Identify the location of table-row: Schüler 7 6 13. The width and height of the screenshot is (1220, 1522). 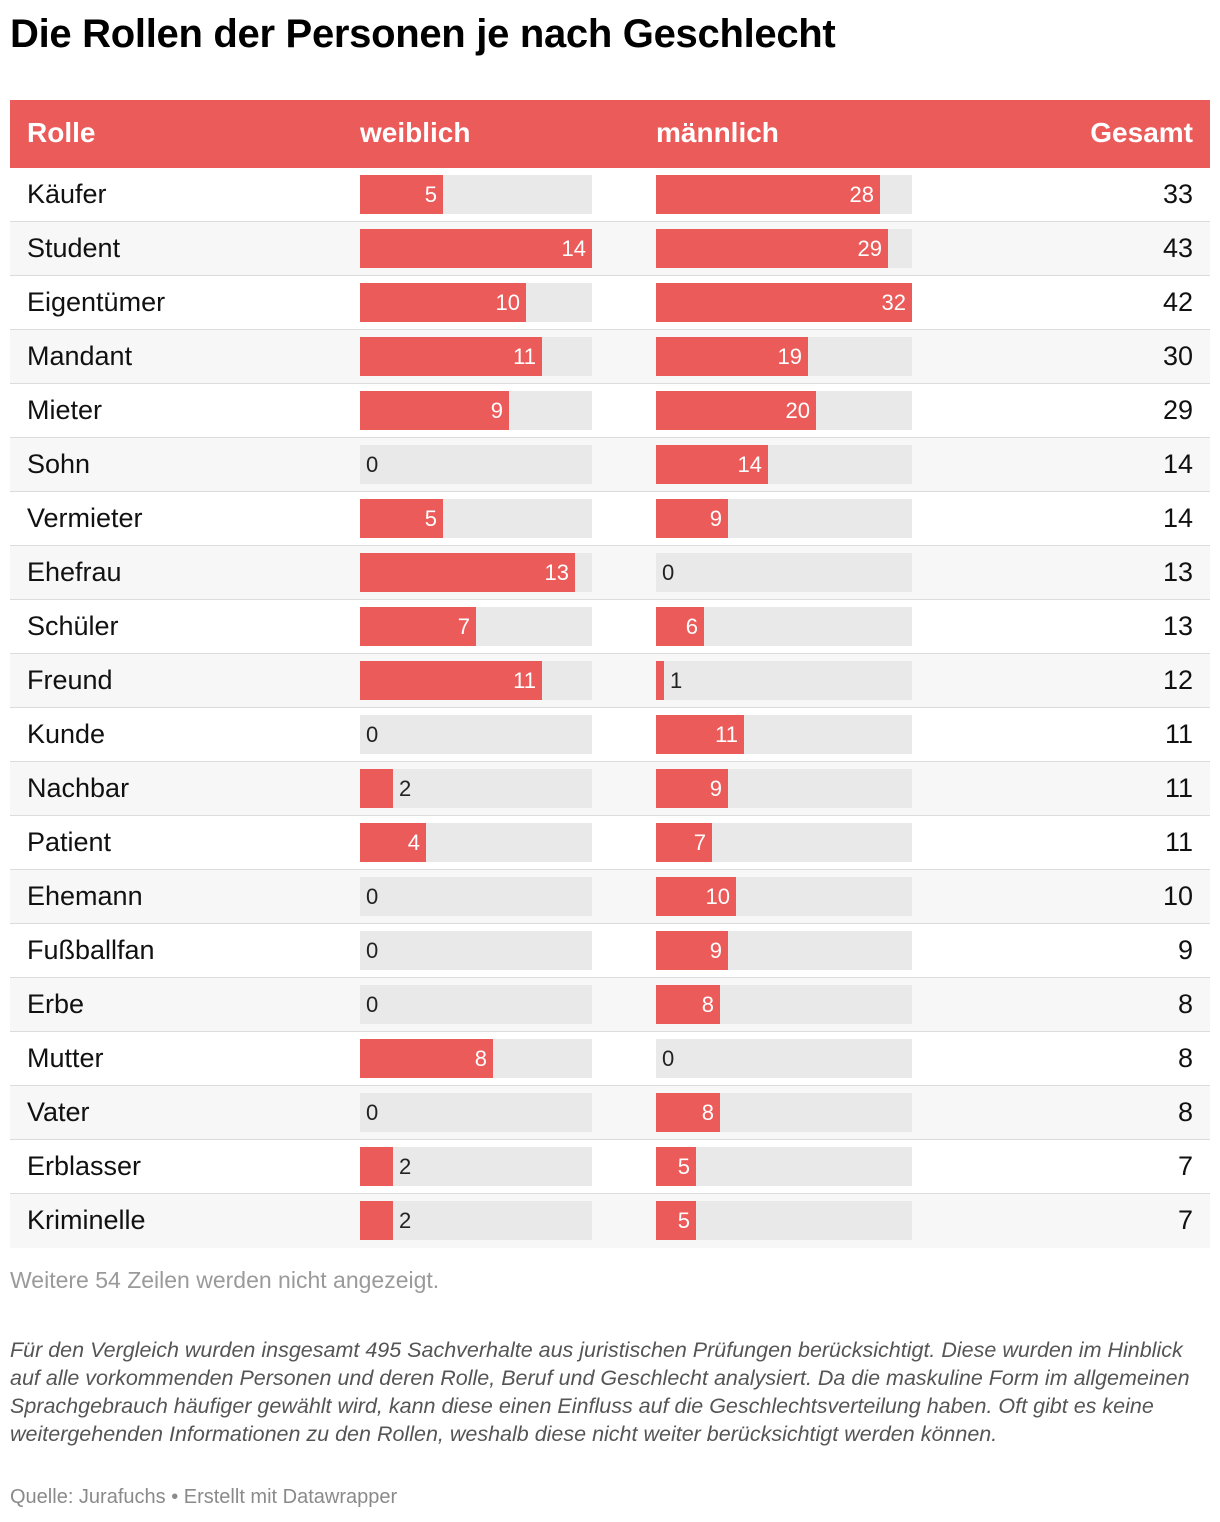
(610, 627).